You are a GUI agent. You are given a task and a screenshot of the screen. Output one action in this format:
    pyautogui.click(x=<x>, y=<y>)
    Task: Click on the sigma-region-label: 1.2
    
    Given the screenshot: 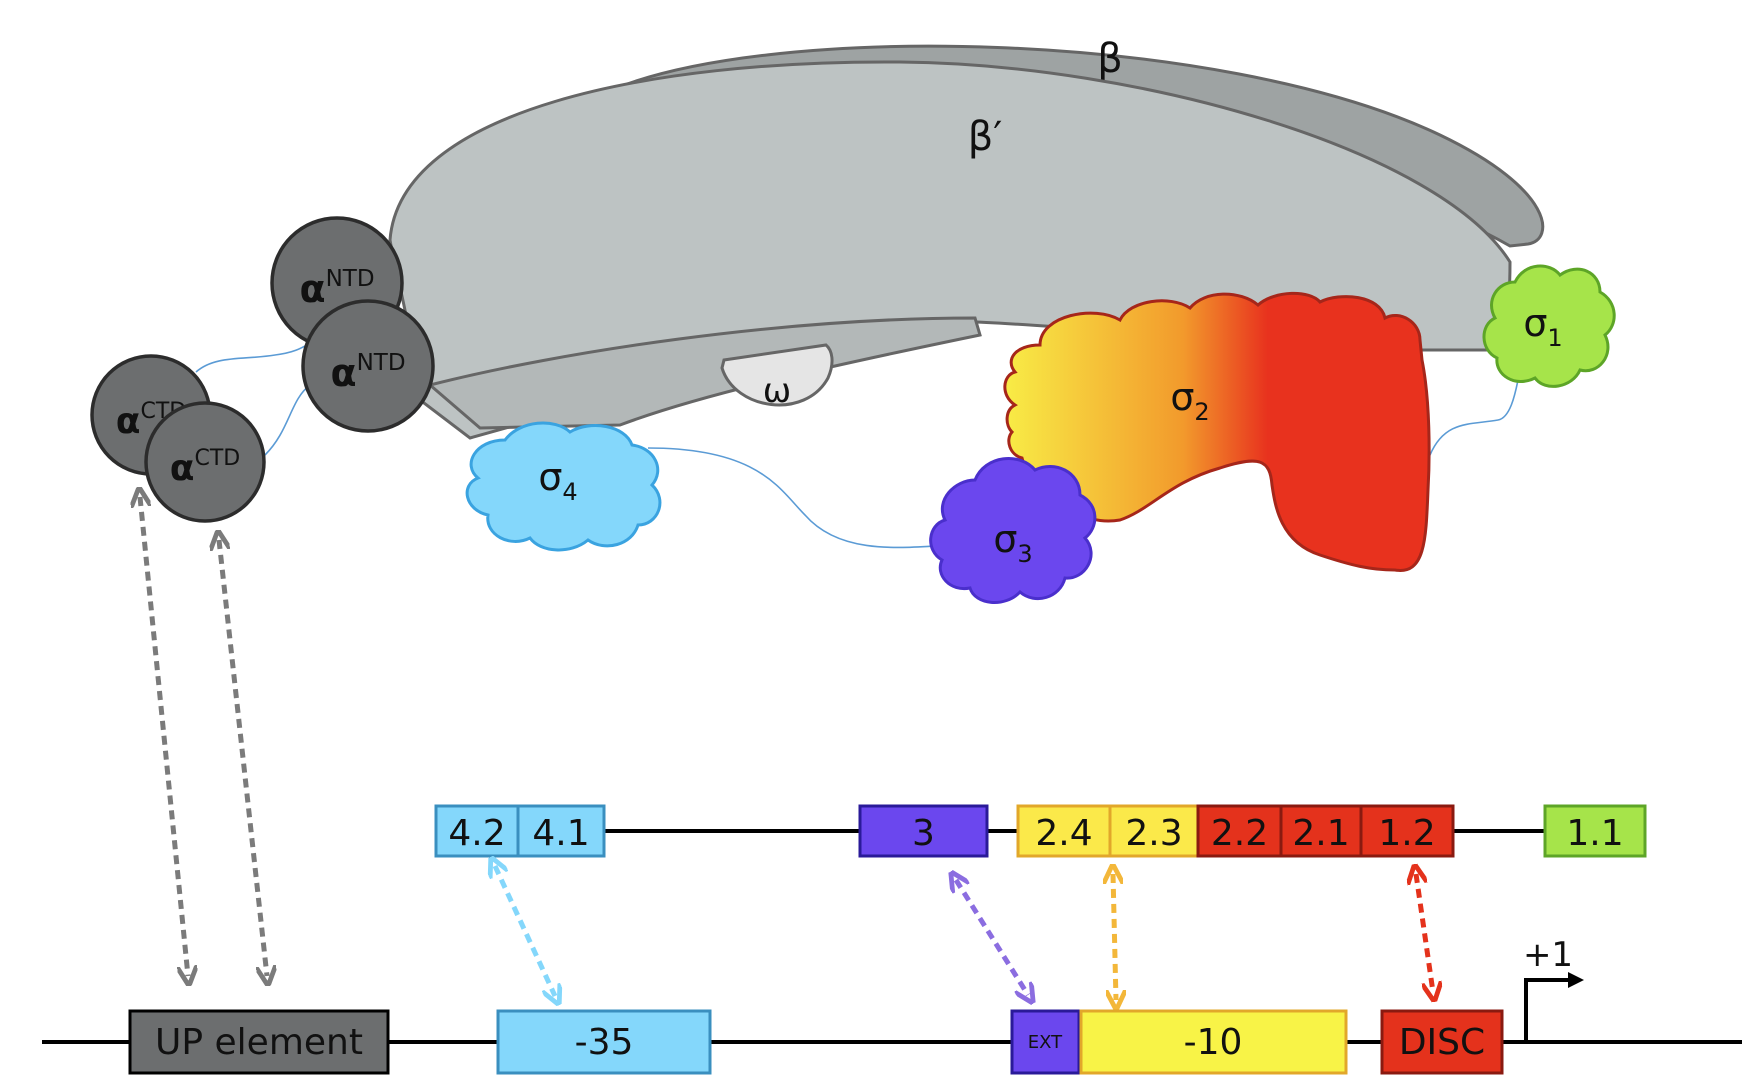 What is the action you would take?
    pyautogui.click(x=1406, y=833)
    